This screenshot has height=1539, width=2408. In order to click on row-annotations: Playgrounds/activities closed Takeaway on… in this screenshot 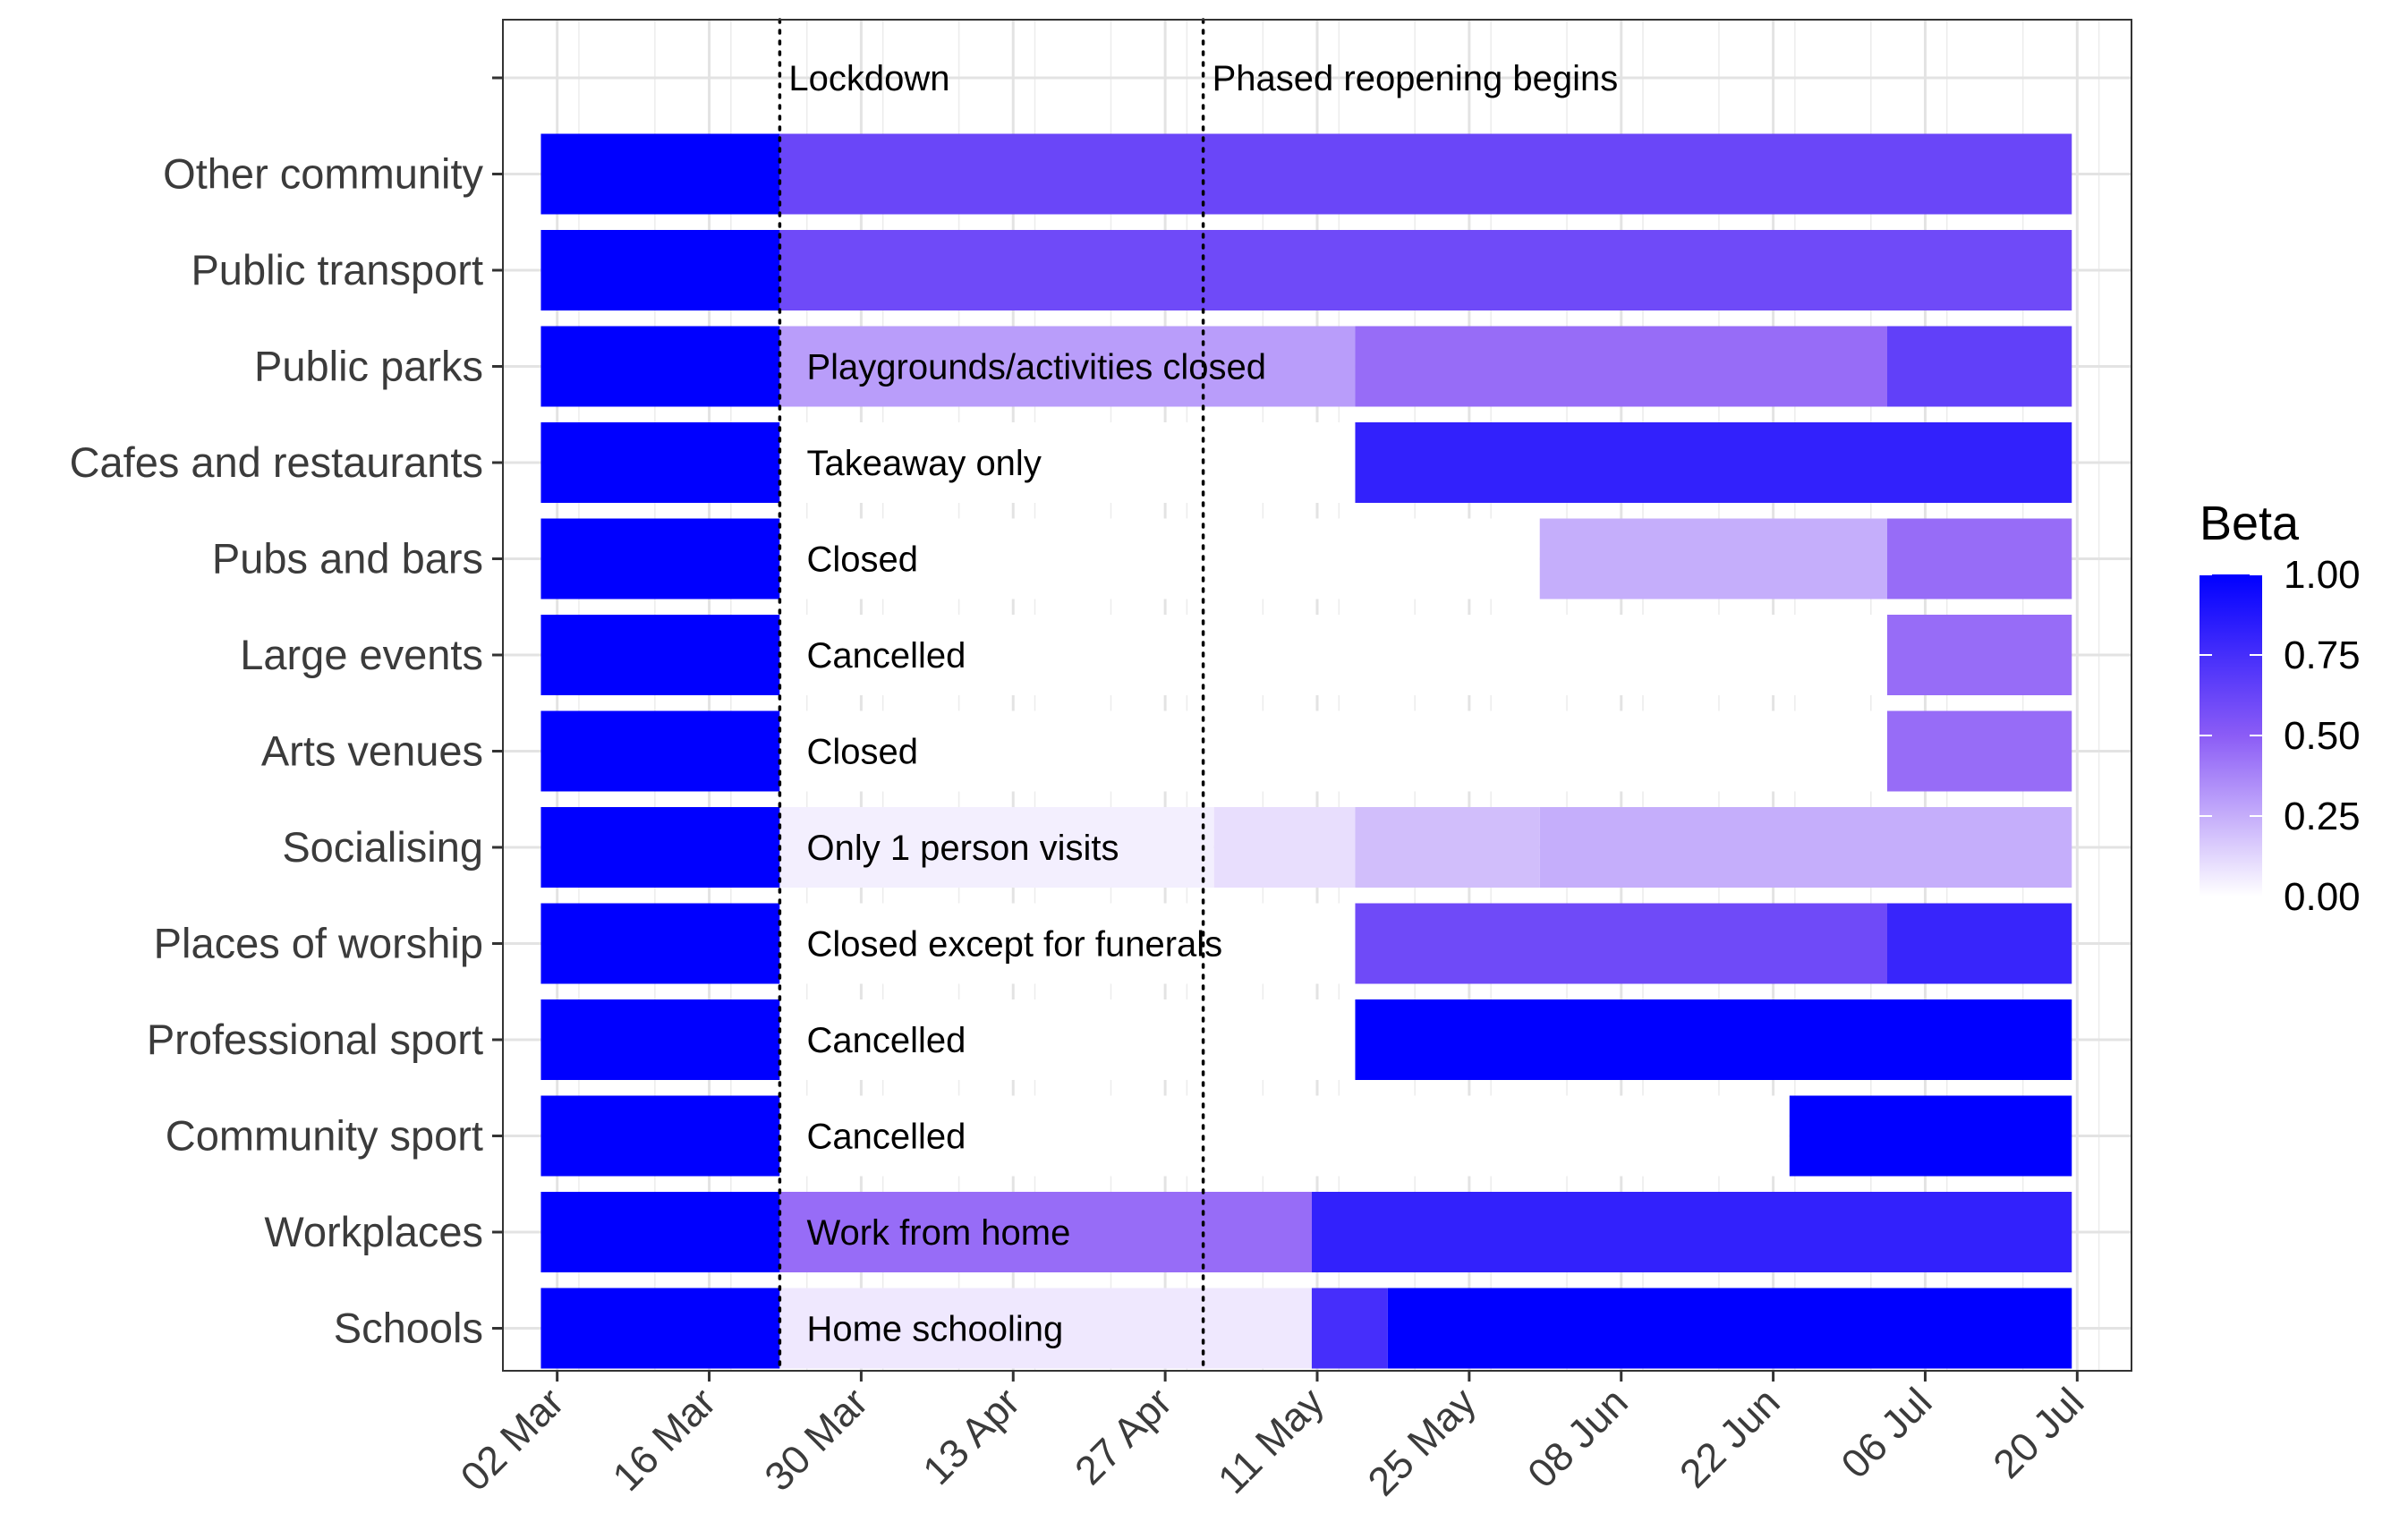, I will do `click(1036, 848)`.